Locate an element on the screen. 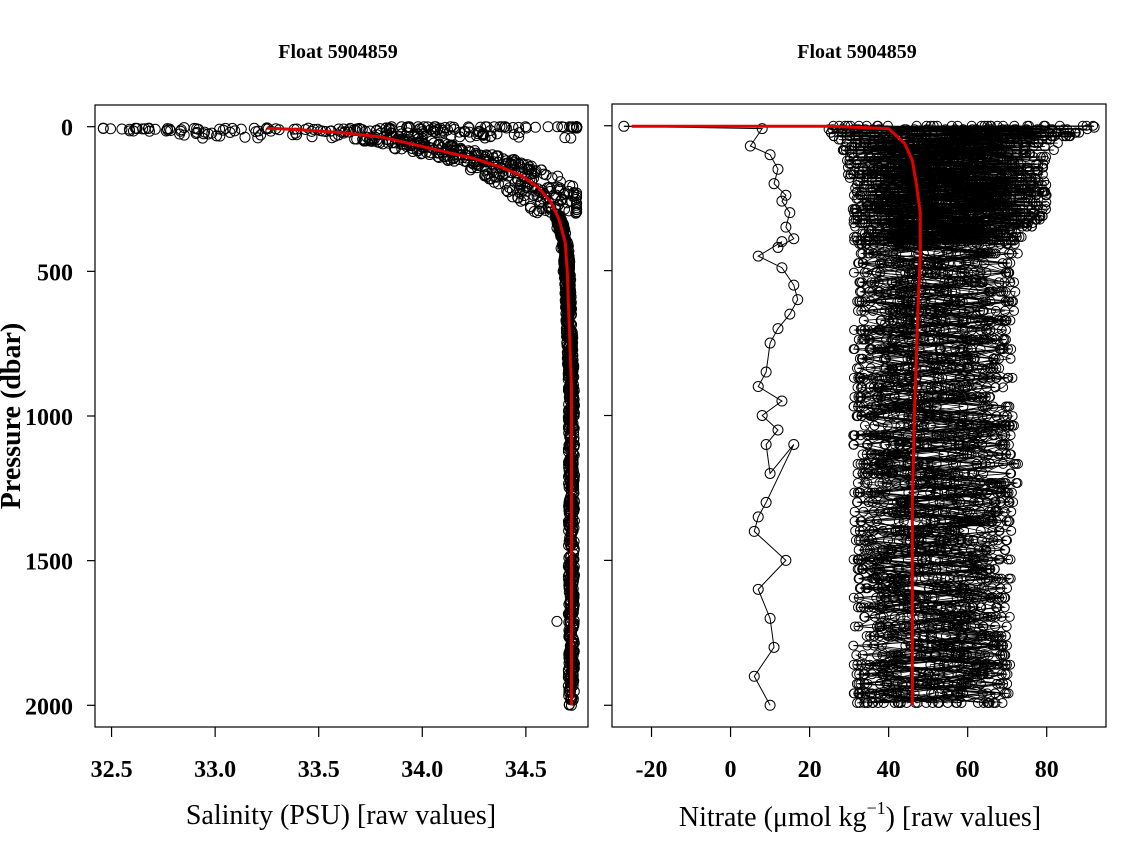  salinity-x-axis-label: Salinity (PSU) [raw values] is located at coordinates (341, 815).